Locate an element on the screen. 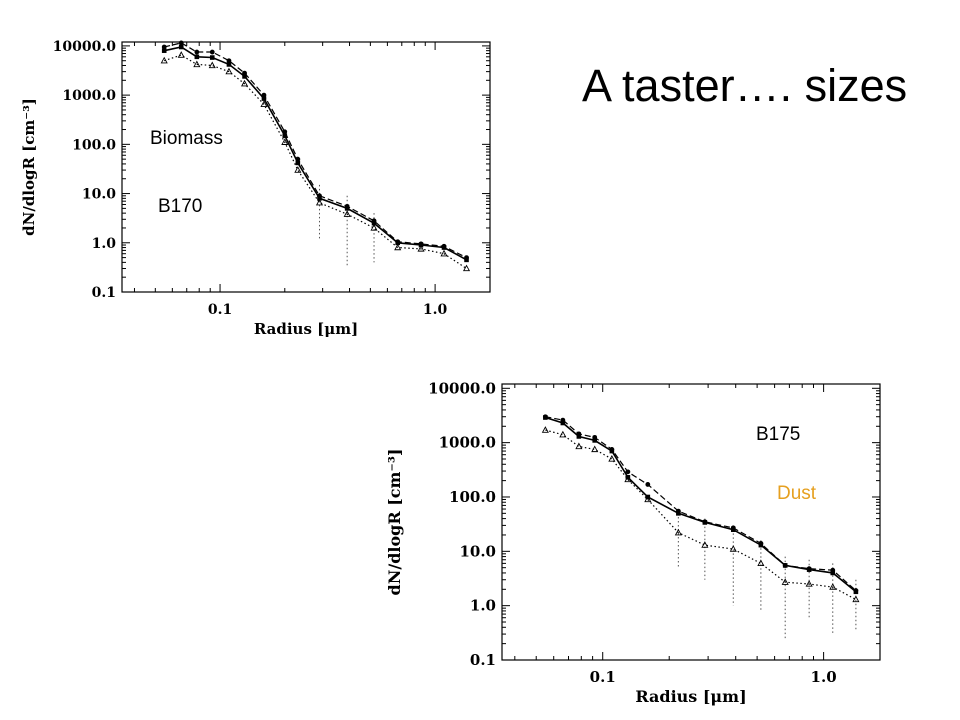 This screenshot has width=960, height=720. biomass-label: Biomass is located at coordinates (186, 138).